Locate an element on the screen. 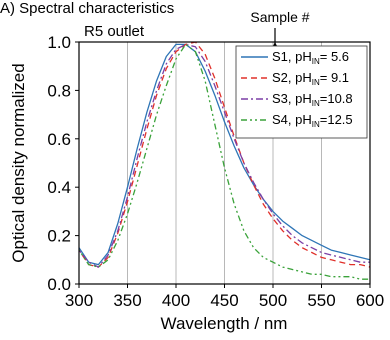  legend-entry-4: S4, pHIN=12.5 is located at coordinates (312, 120).